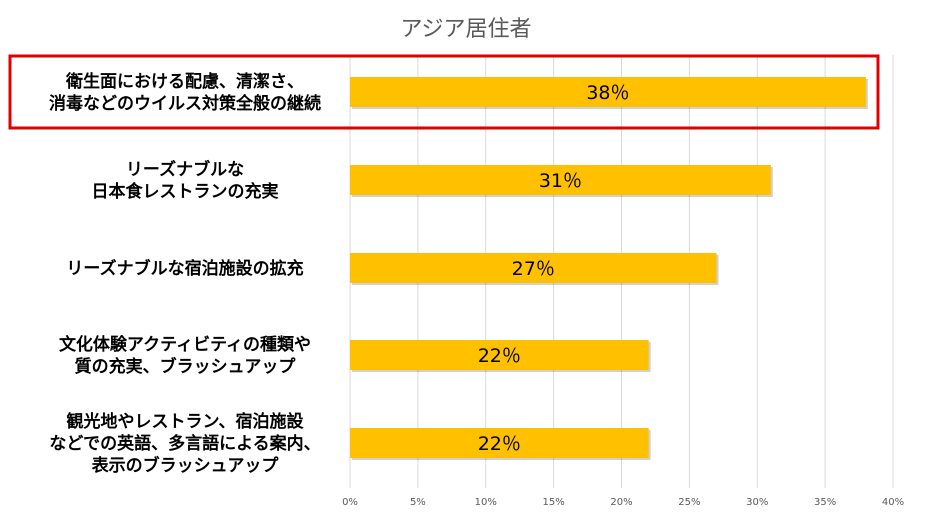 The height and width of the screenshot is (531, 933). I want to click on category-label: などでの英語、多言語による案内、, so click(184, 443).